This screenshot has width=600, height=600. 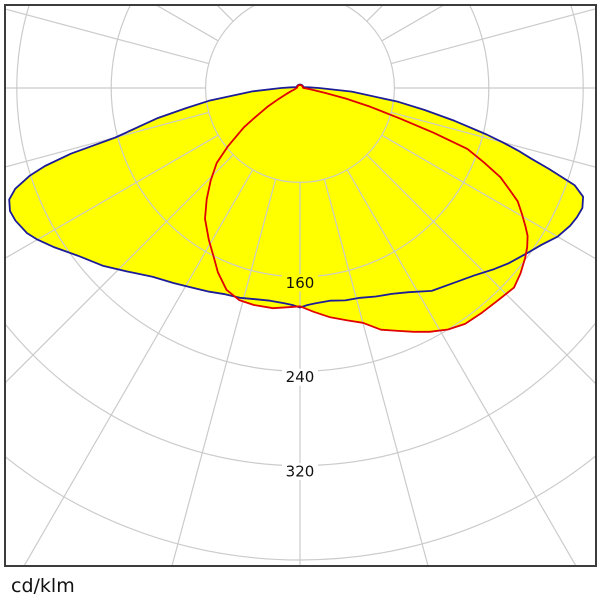 What do you see at coordinates (493, 36) in the screenshot?
I see `polar-spoke-105deg` at bounding box center [493, 36].